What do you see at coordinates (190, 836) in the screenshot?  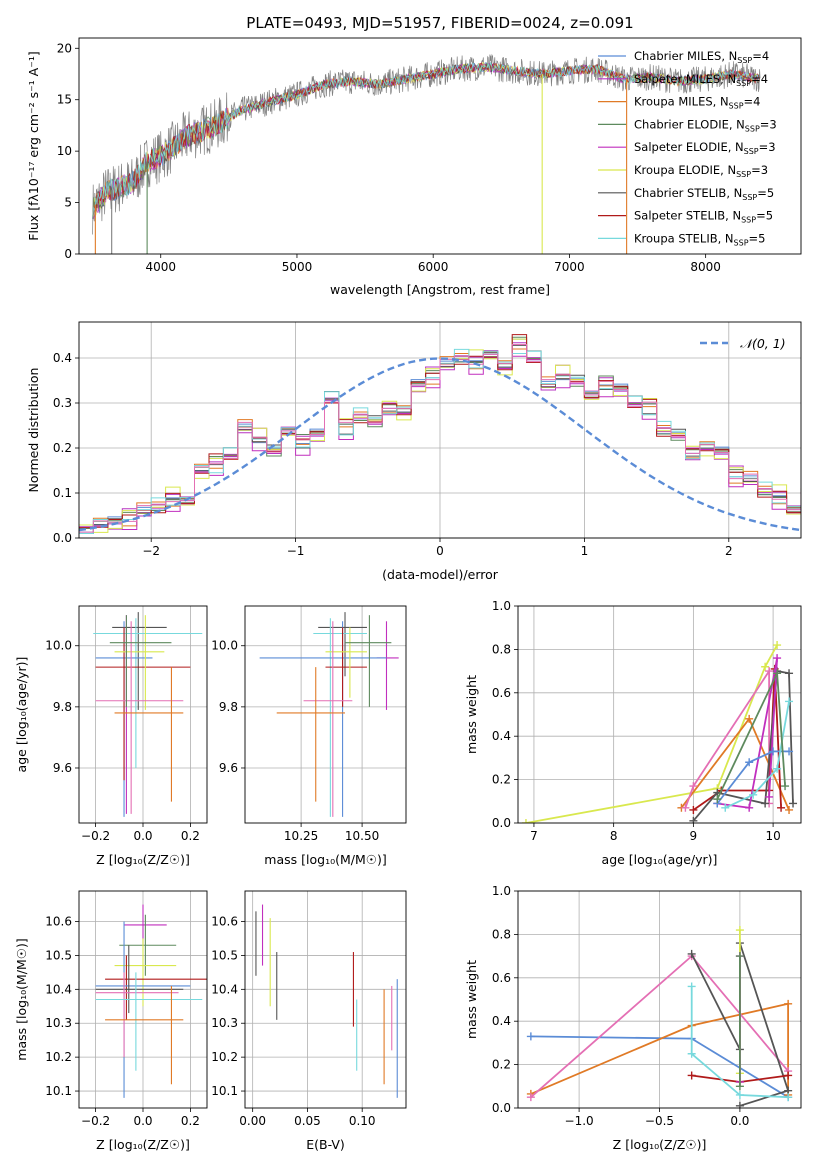 I see `age-vs-Z-xtick-label: 0.2` at bounding box center [190, 836].